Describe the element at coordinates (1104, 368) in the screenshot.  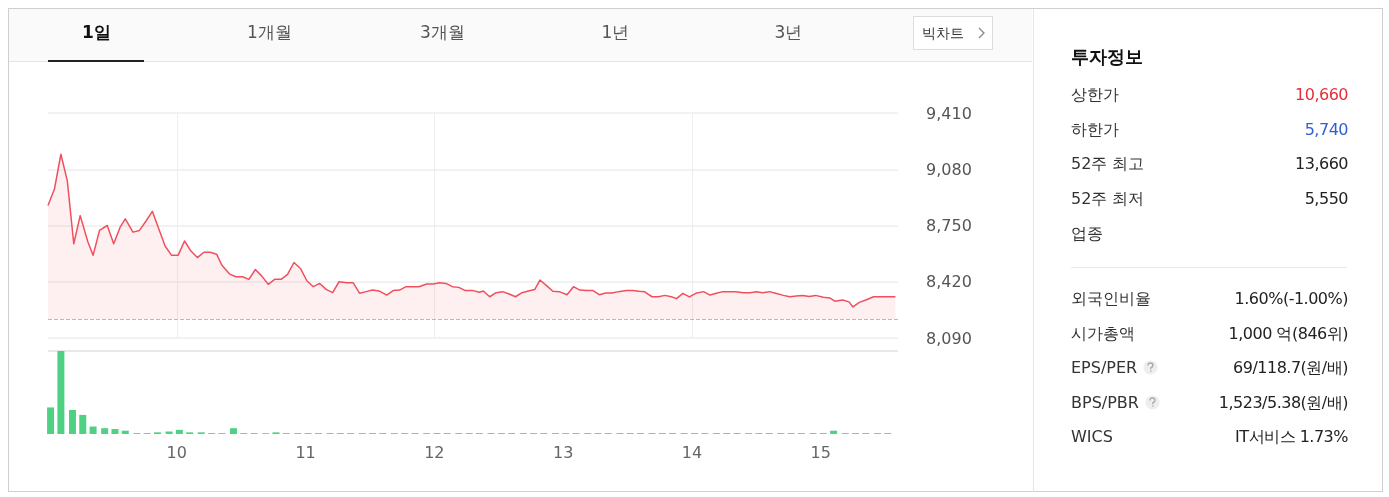
I see `category-label: EPS/PER` at that location.